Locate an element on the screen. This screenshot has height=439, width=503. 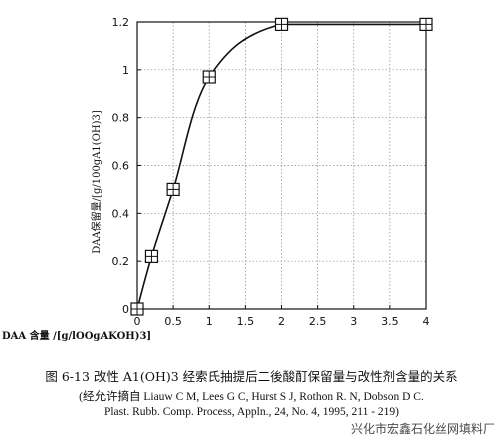
y-tick-label: 0 is located at coordinates (125, 309).